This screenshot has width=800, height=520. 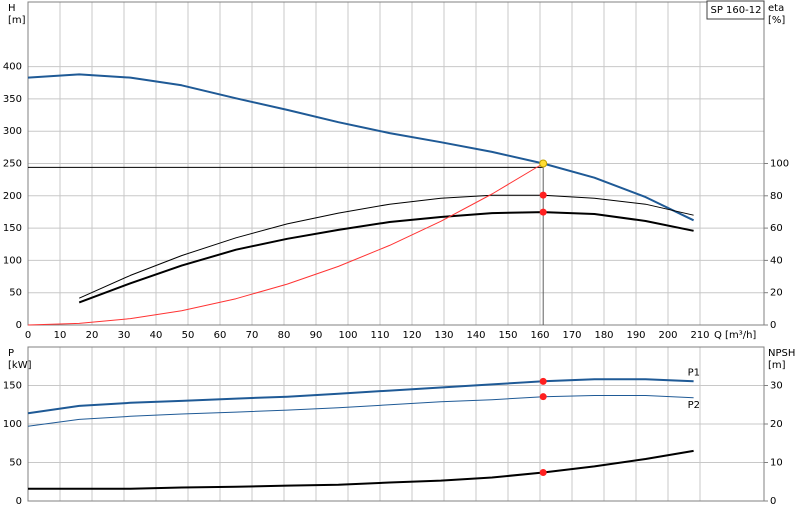 What do you see at coordinates (156, 335) in the screenshot?
I see `x-tick-label: 40` at bounding box center [156, 335].